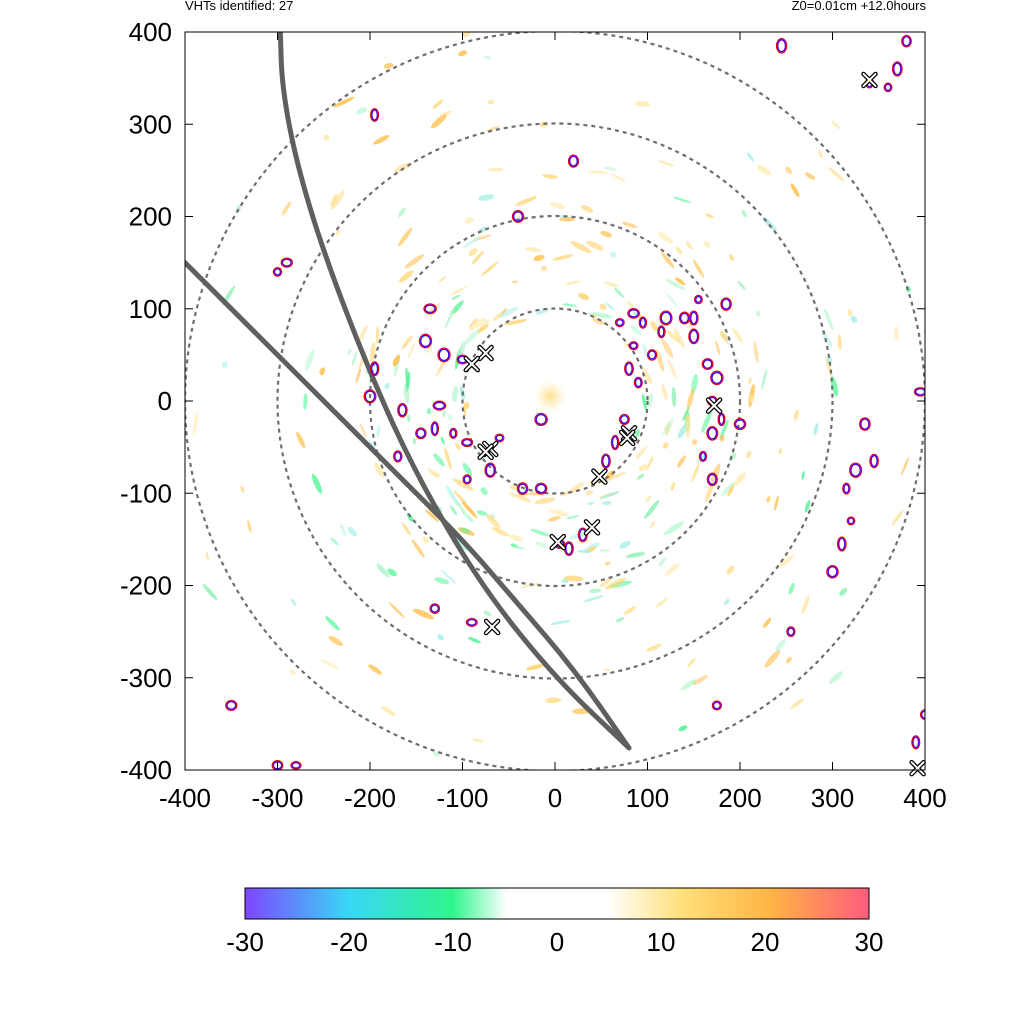 The width and height of the screenshot is (1024, 1024). I want to click on range-ring, so click(555, 401).